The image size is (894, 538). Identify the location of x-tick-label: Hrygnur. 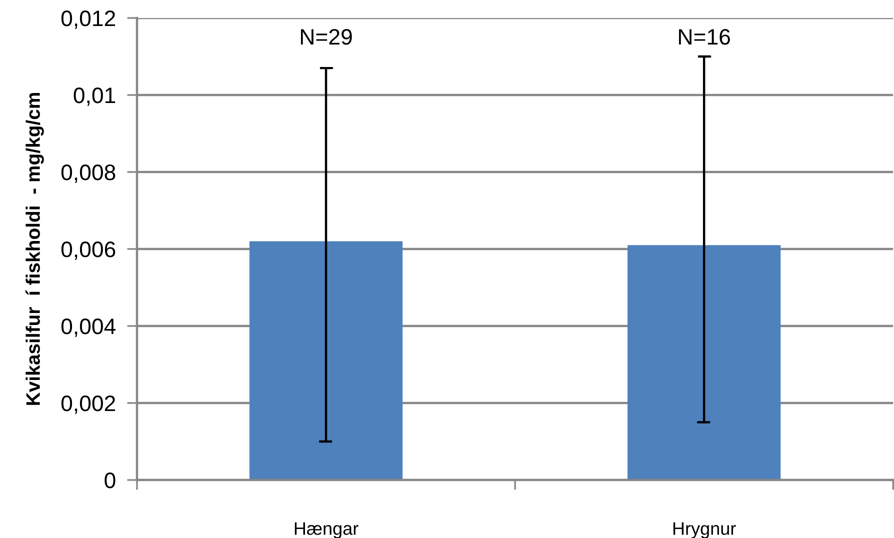
(704, 530).